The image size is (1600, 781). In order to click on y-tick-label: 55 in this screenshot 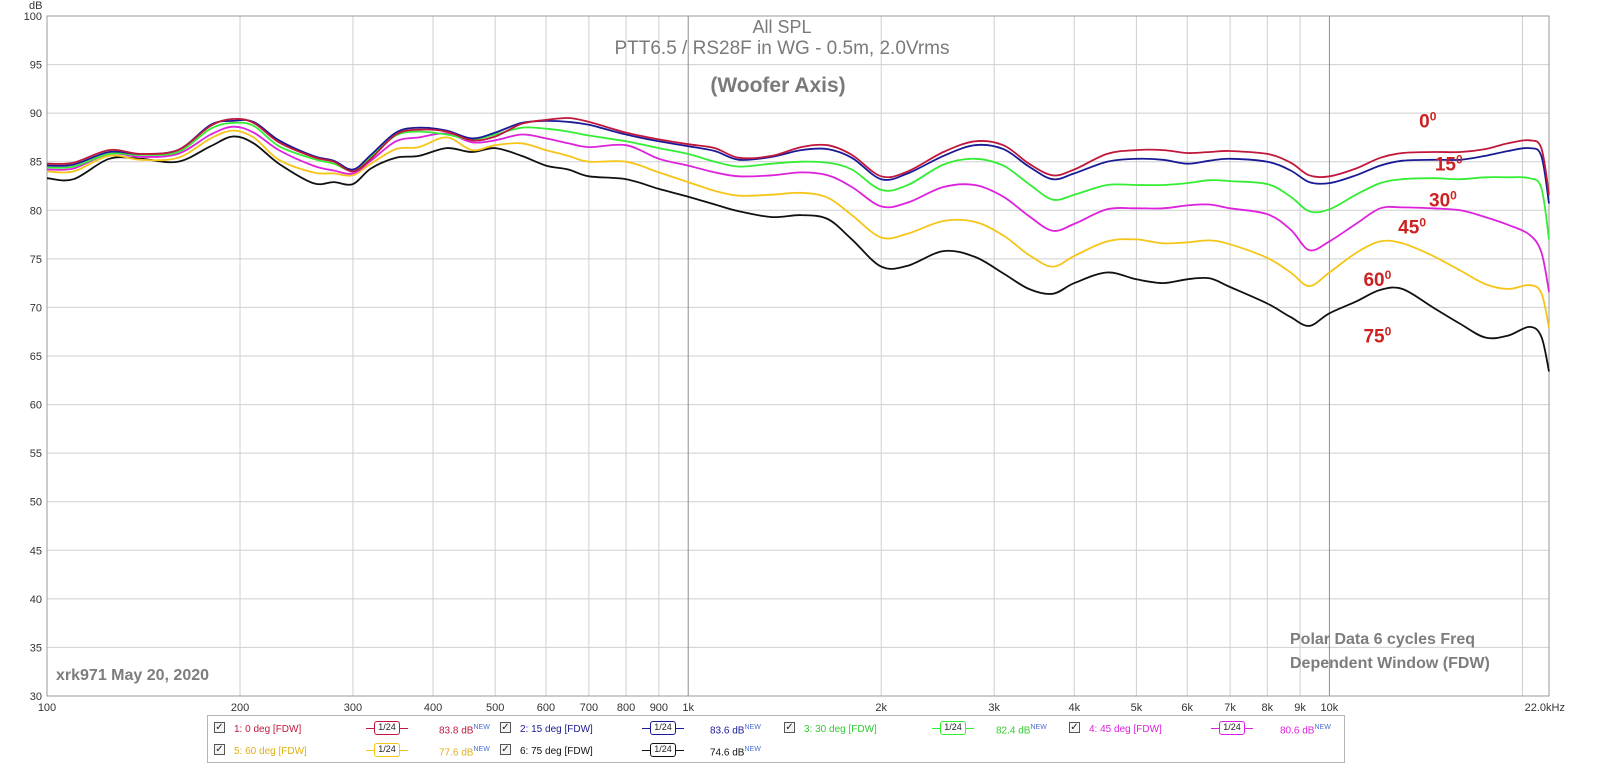, I will do `click(36, 454)`.